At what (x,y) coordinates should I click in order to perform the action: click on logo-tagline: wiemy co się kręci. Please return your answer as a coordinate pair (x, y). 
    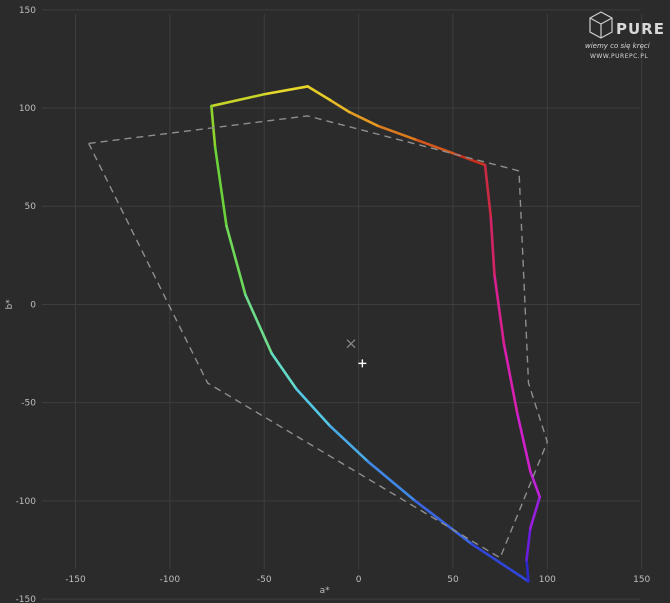
    Looking at the image, I should click on (617, 46).